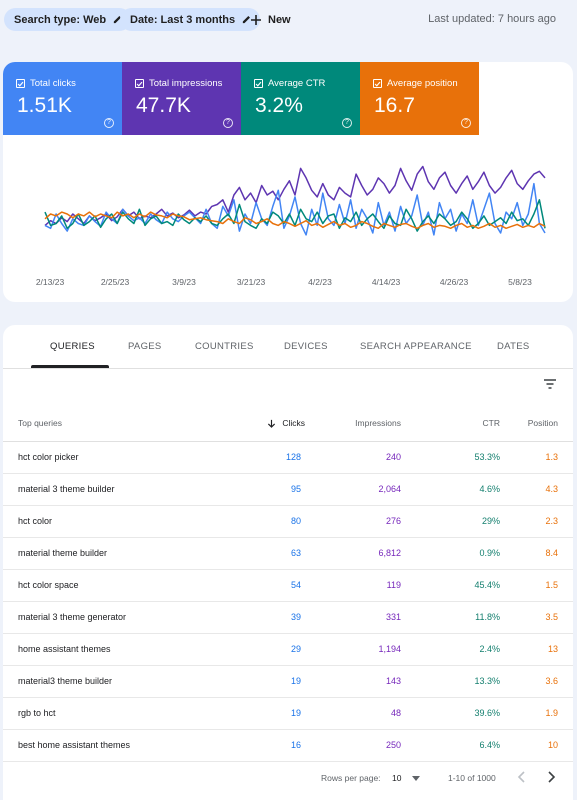  Describe the element at coordinates (50, 282) in the screenshot. I see `x-tick-label: 2/13/23` at that location.